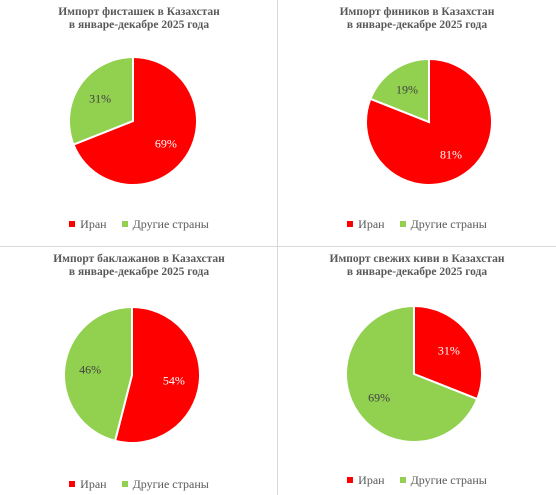 Image resolution: width=556 pixels, height=495 pixels. Describe the element at coordinates (139, 259) in the screenshot. I see `chart-title-line-1: Импорт баклажанов в Казахстан` at that location.